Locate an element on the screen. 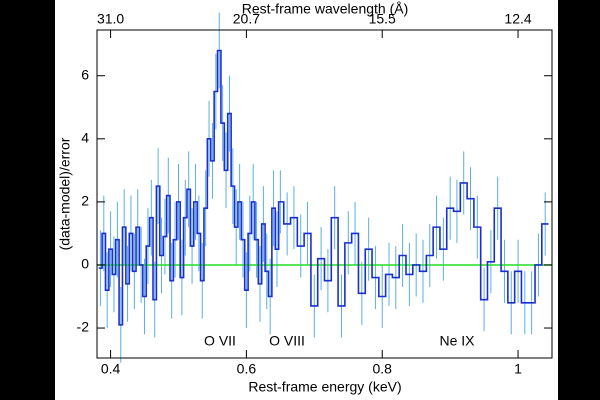 The width and height of the screenshot is (600, 400). x2-axis-label: Rest-frame wavelength (Å) is located at coordinates (325, 9).